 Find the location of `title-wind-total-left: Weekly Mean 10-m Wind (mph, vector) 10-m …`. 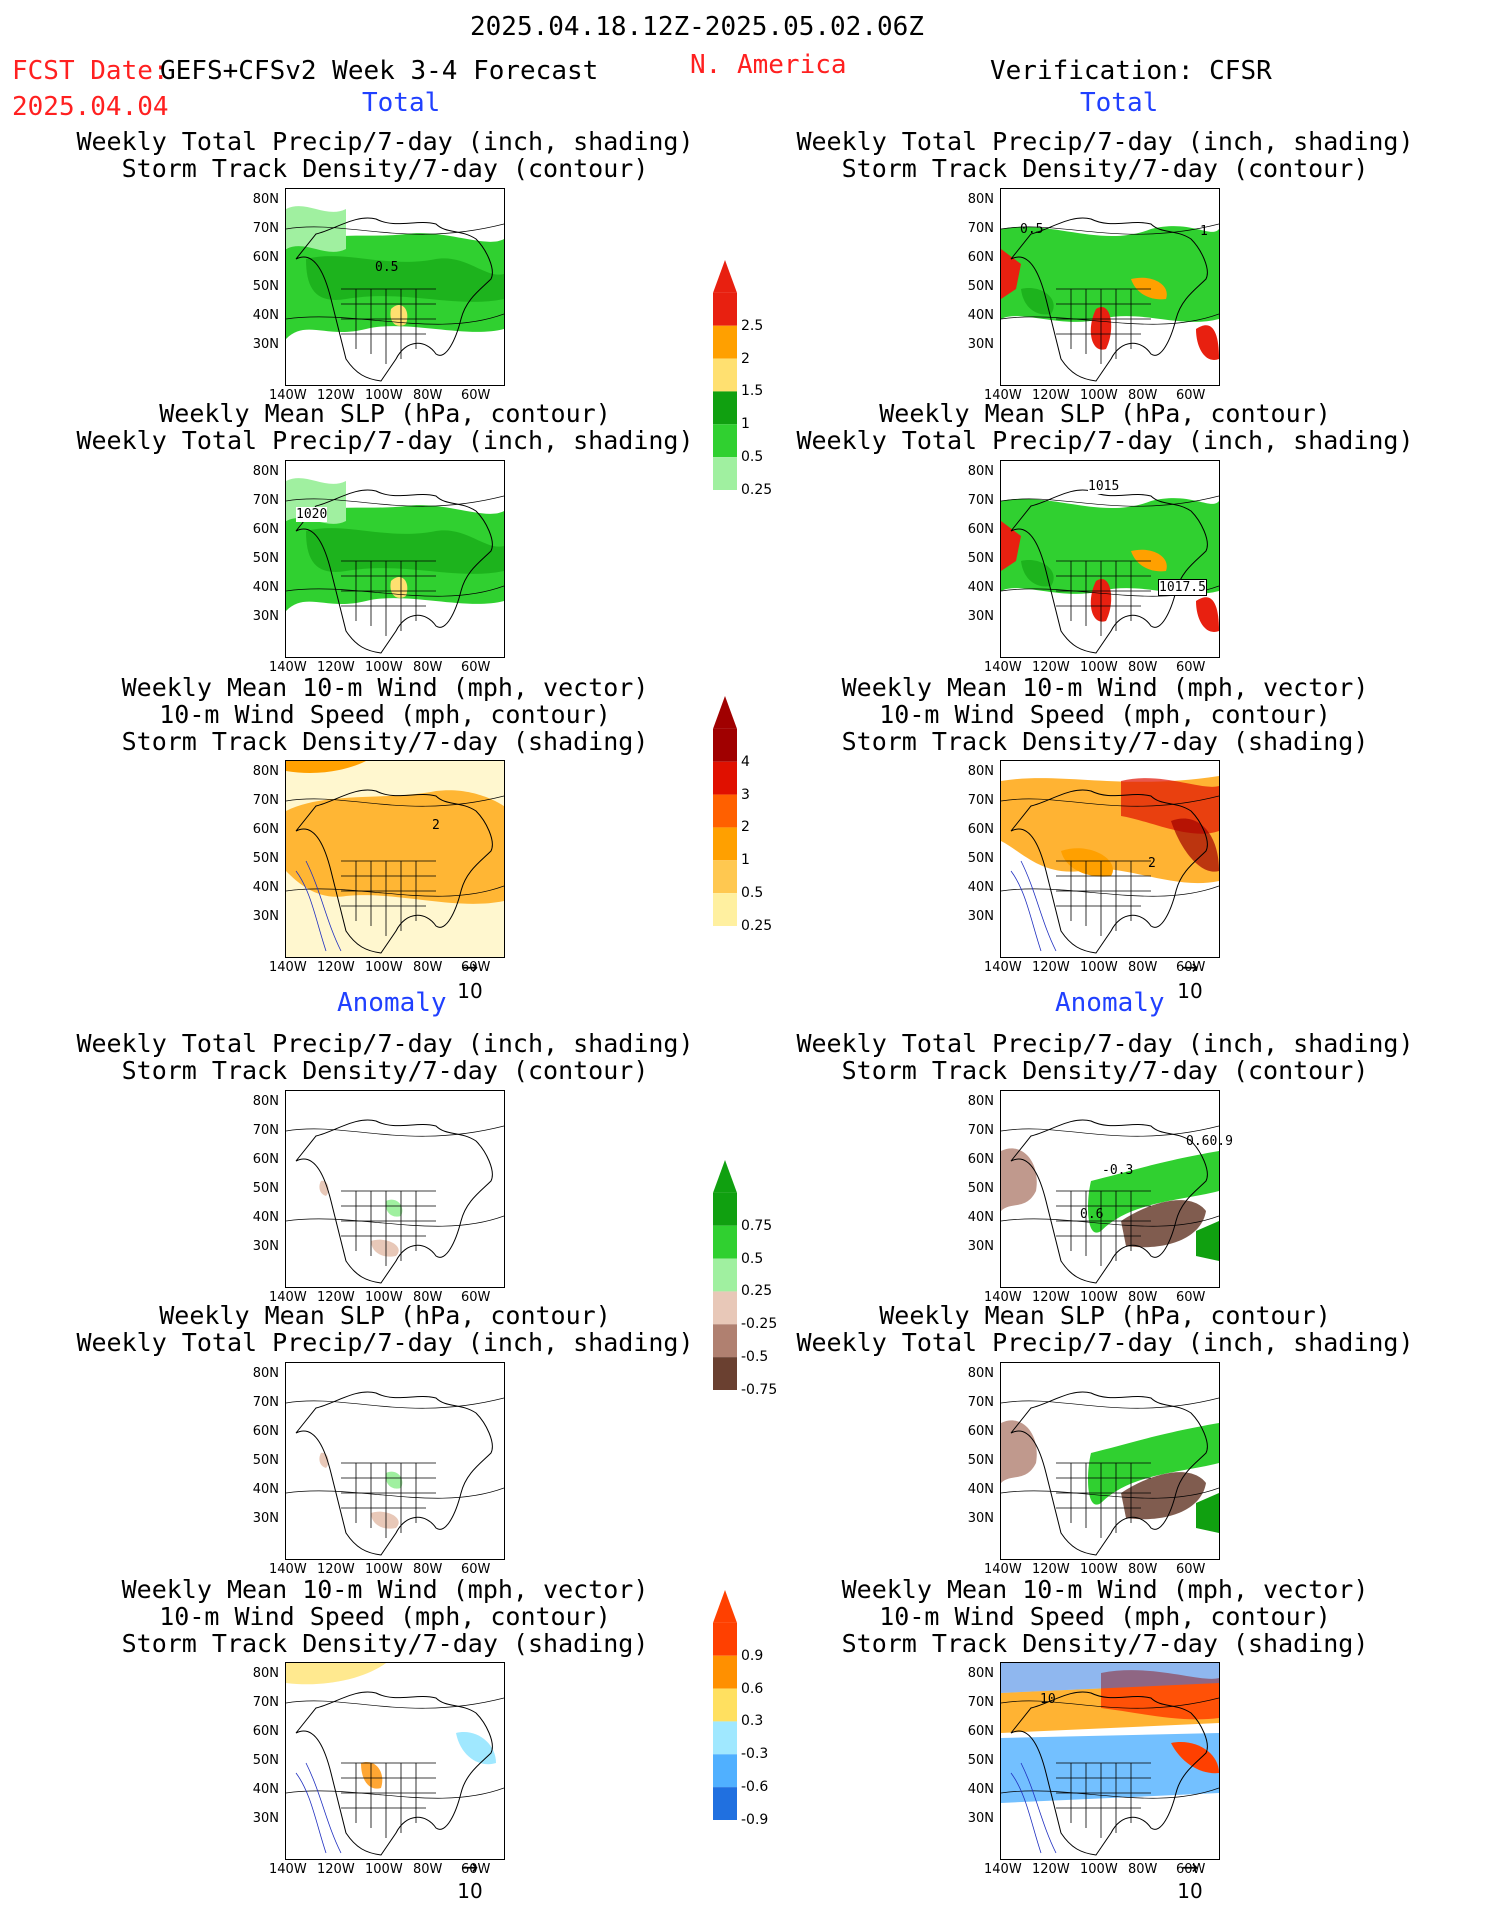

title-wind-total-left: Weekly Mean 10-m Wind (mph, vector) 10-m … is located at coordinates (385, 714).